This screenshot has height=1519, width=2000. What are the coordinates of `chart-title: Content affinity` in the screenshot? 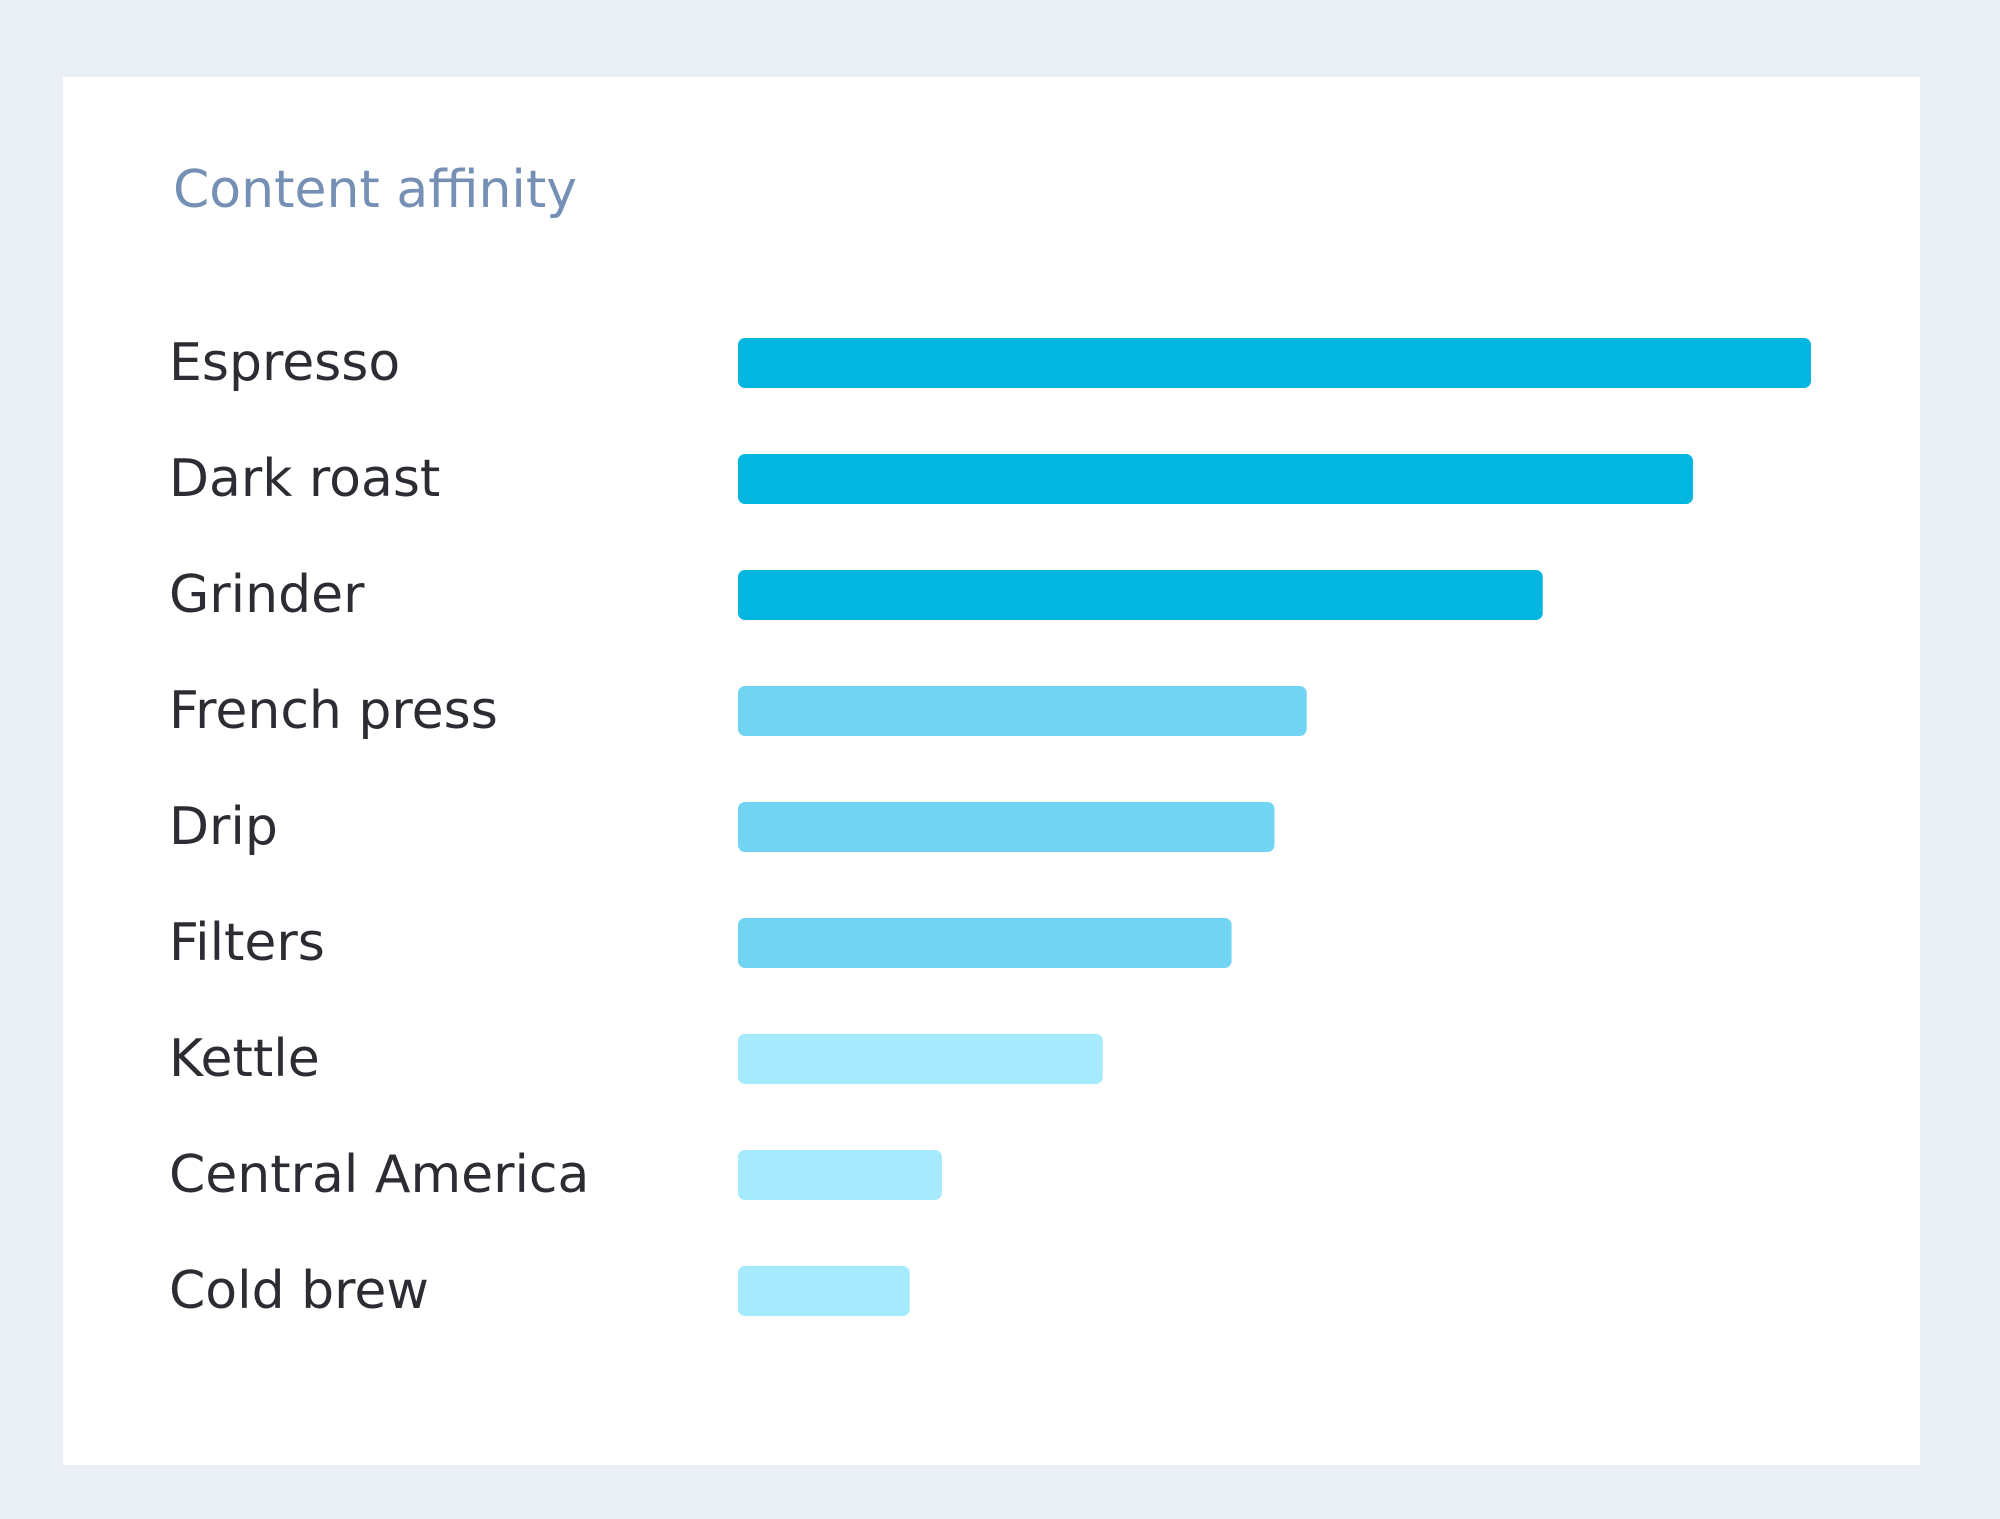 It's located at (375, 190).